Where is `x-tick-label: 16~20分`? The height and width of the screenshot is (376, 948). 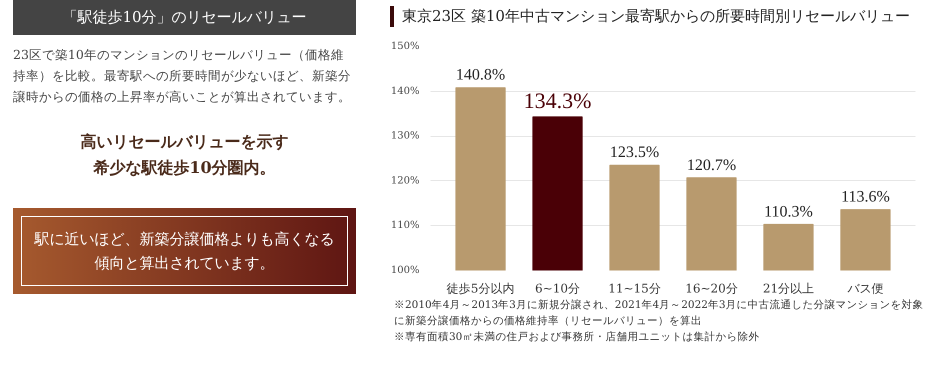
x-tick-label: 16~20分 is located at coordinates (711, 289).